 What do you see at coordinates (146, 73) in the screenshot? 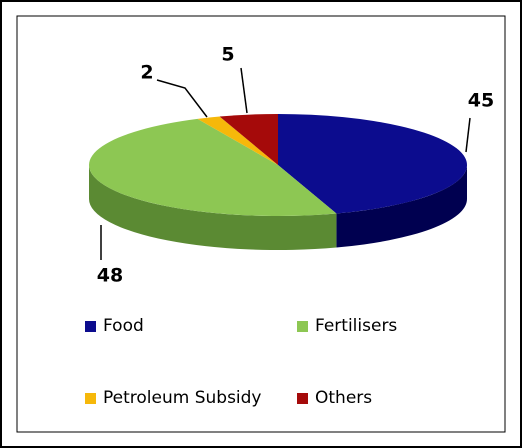
I see `data-label: 2` at bounding box center [146, 73].